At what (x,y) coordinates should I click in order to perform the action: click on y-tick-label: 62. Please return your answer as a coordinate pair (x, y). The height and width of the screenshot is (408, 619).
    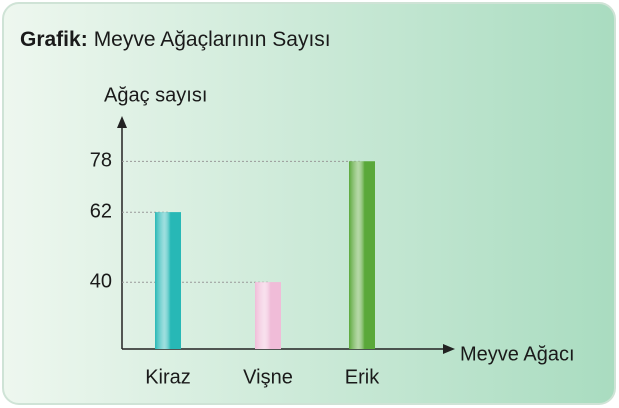
    Looking at the image, I should click on (101, 212).